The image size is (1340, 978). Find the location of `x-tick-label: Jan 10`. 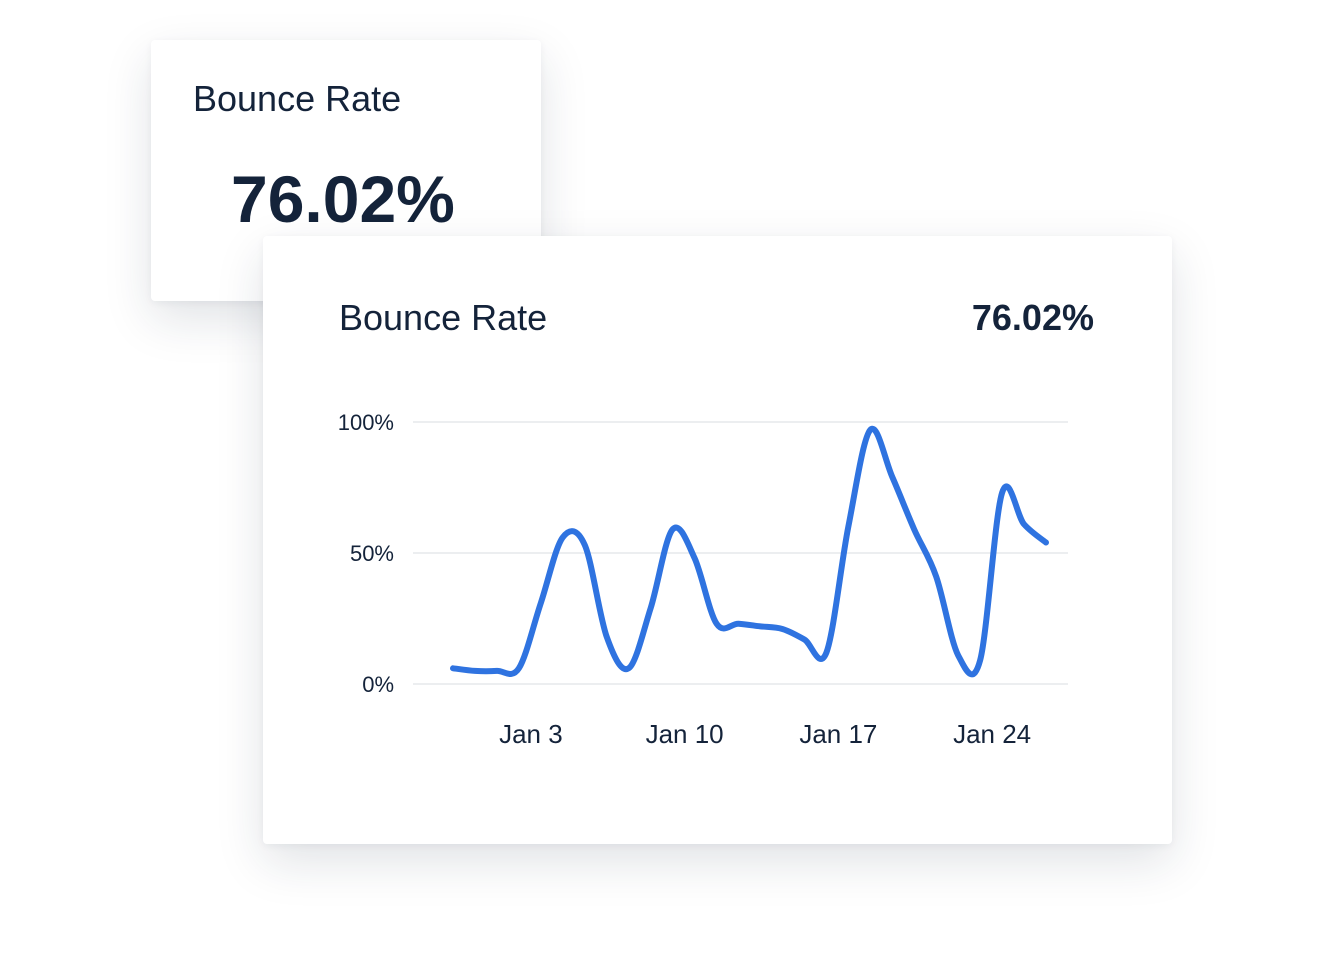

x-tick-label: Jan 10 is located at coordinates (685, 734).